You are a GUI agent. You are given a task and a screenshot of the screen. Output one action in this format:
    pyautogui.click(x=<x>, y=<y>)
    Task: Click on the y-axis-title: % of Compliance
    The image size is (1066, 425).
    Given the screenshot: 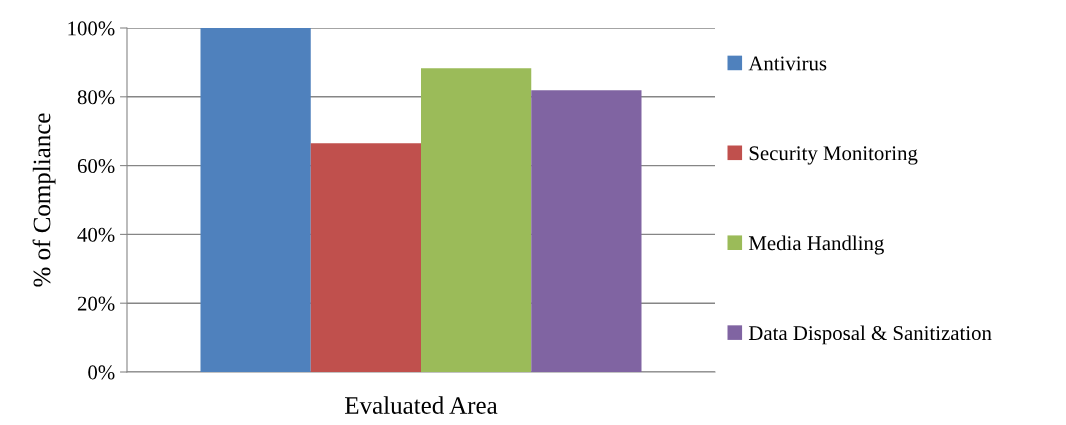 What is the action you would take?
    pyautogui.click(x=44, y=200)
    